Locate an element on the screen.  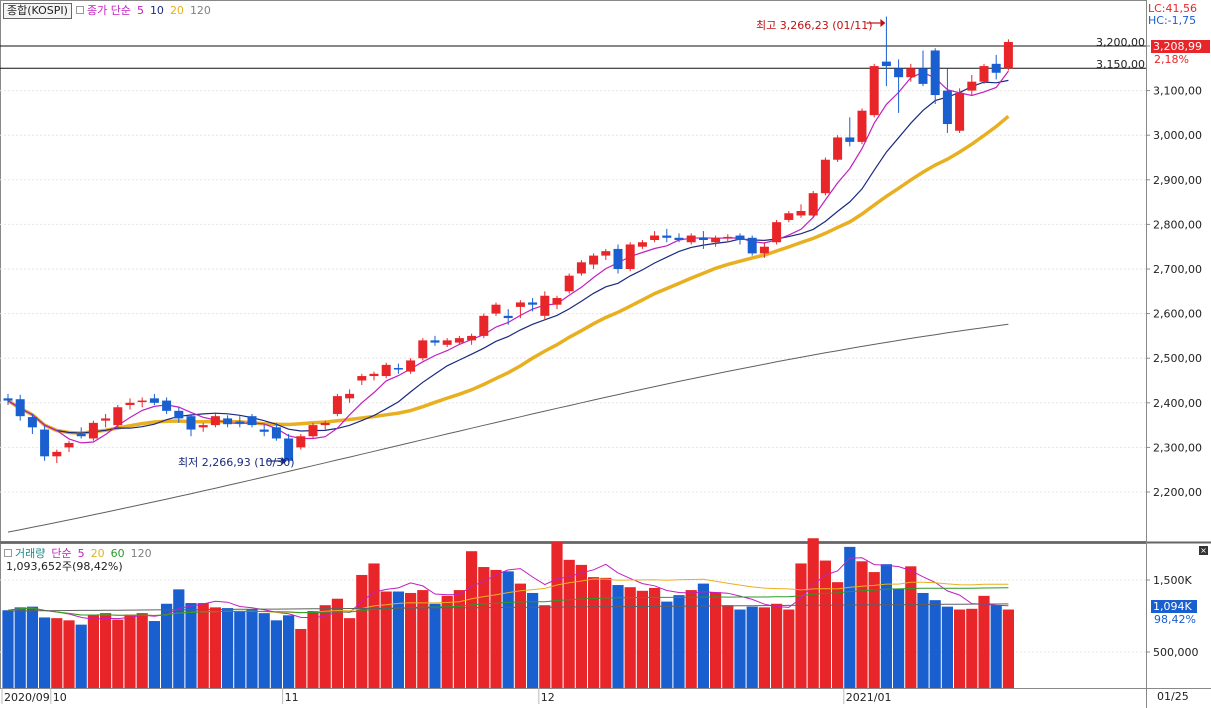
ma5-label: 5 is located at coordinates (140, 10).